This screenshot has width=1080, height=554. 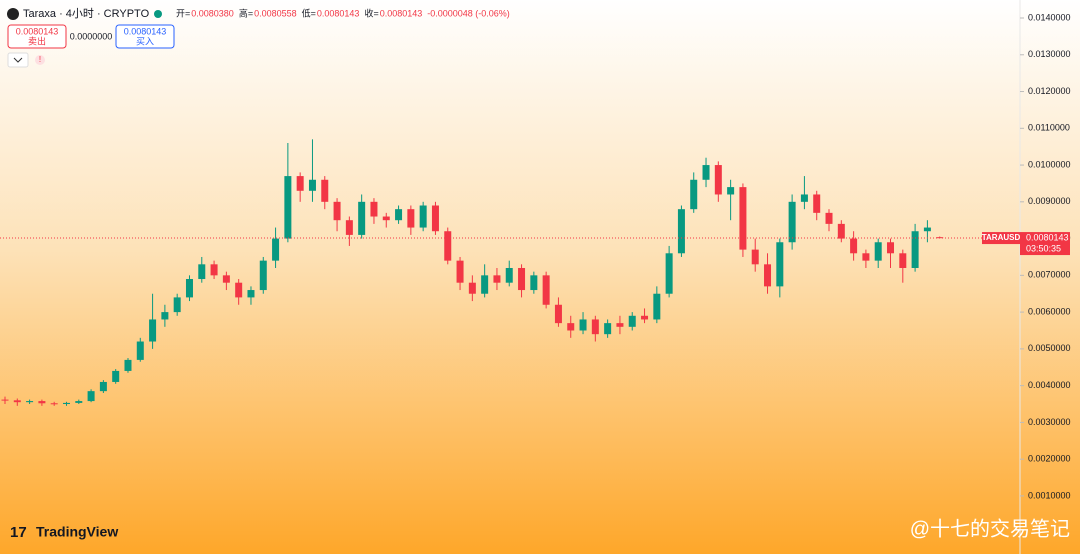 What do you see at coordinates (18, 60) in the screenshot?
I see `collapse-button` at bounding box center [18, 60].